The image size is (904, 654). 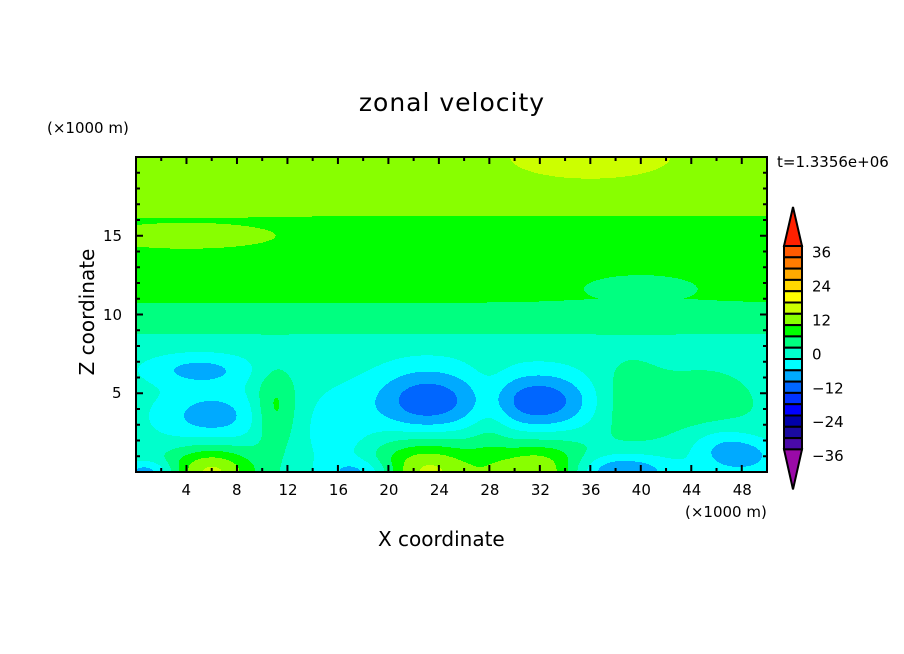 What do you see at coordinates (87, 312) in the screenshot?
I see `y-axis-label: Z coordinate` at bounding box center [87, 312].